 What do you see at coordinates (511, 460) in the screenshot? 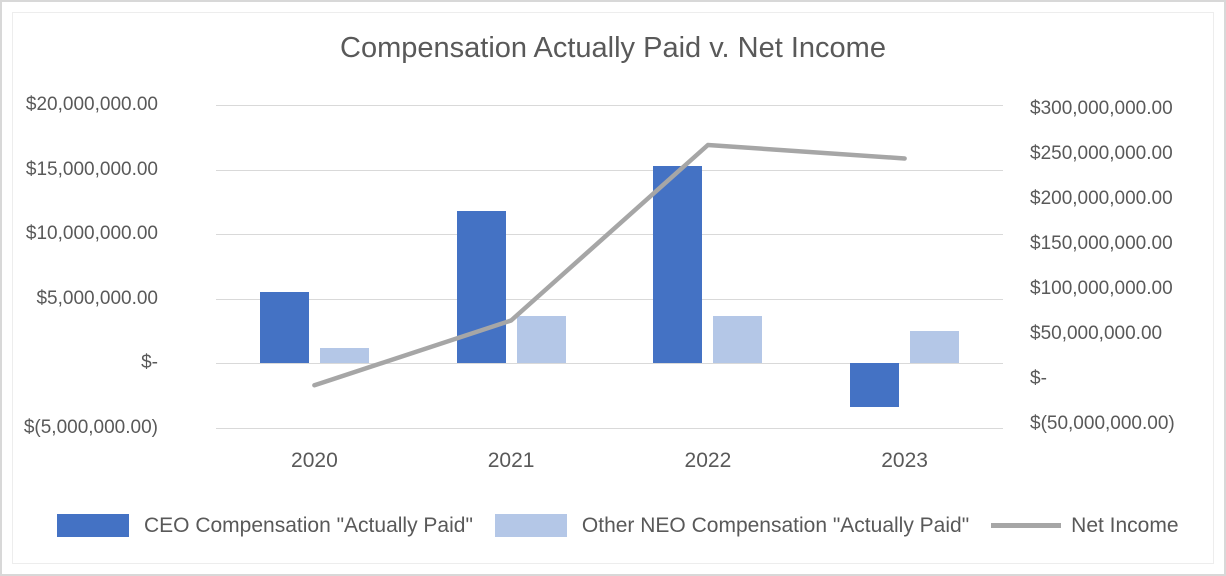
I see `x-axis-label-2021: 2021` at bounding box center [511, 460].